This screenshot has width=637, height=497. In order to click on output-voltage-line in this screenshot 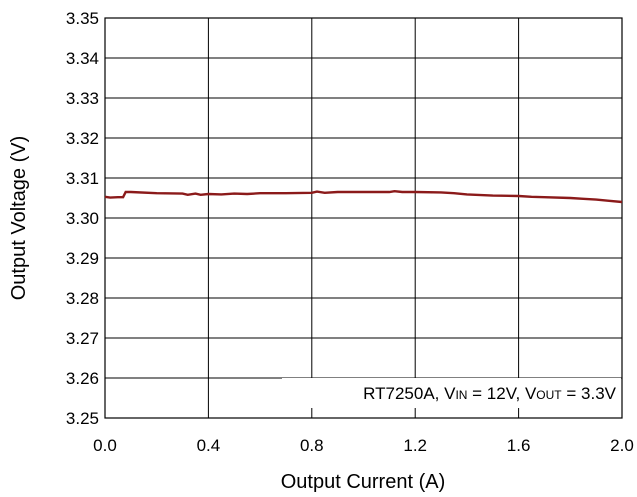, I will do `click(363, 196)`.